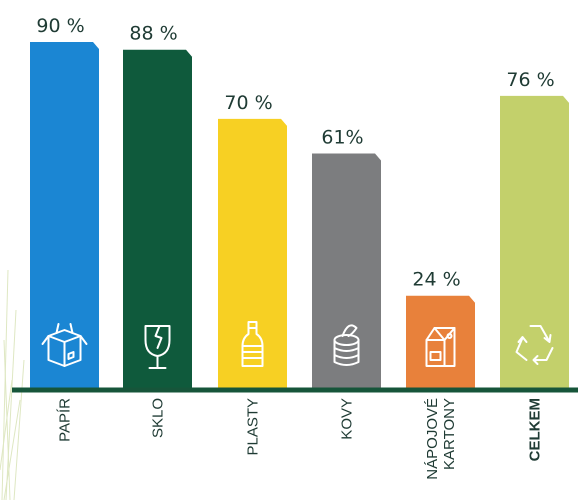 The image size is (578, 503). What do you see at coordinates (252, 344) in the screenshot?
I see `bottle-icon` at bounding box center [252, 344].